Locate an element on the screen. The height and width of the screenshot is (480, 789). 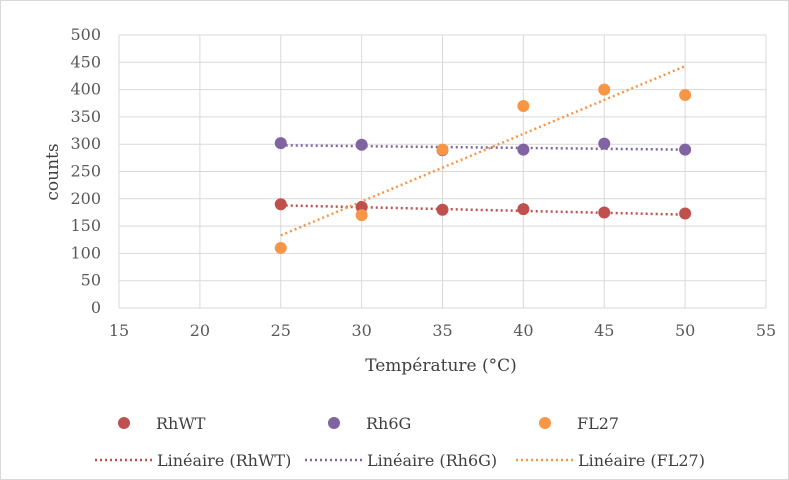
x-tick-label: 15 is located at coordinates (119, 330).